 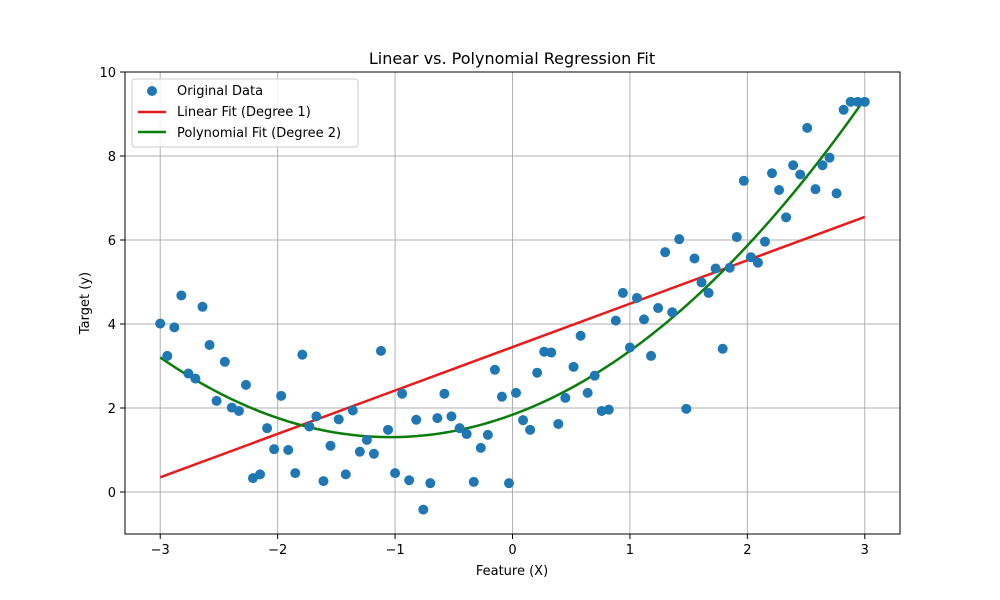 What do you see at coordinates (512, 550) in the screenshot?
I see `x-tick-label: 0` at bounding box center [512, 550].